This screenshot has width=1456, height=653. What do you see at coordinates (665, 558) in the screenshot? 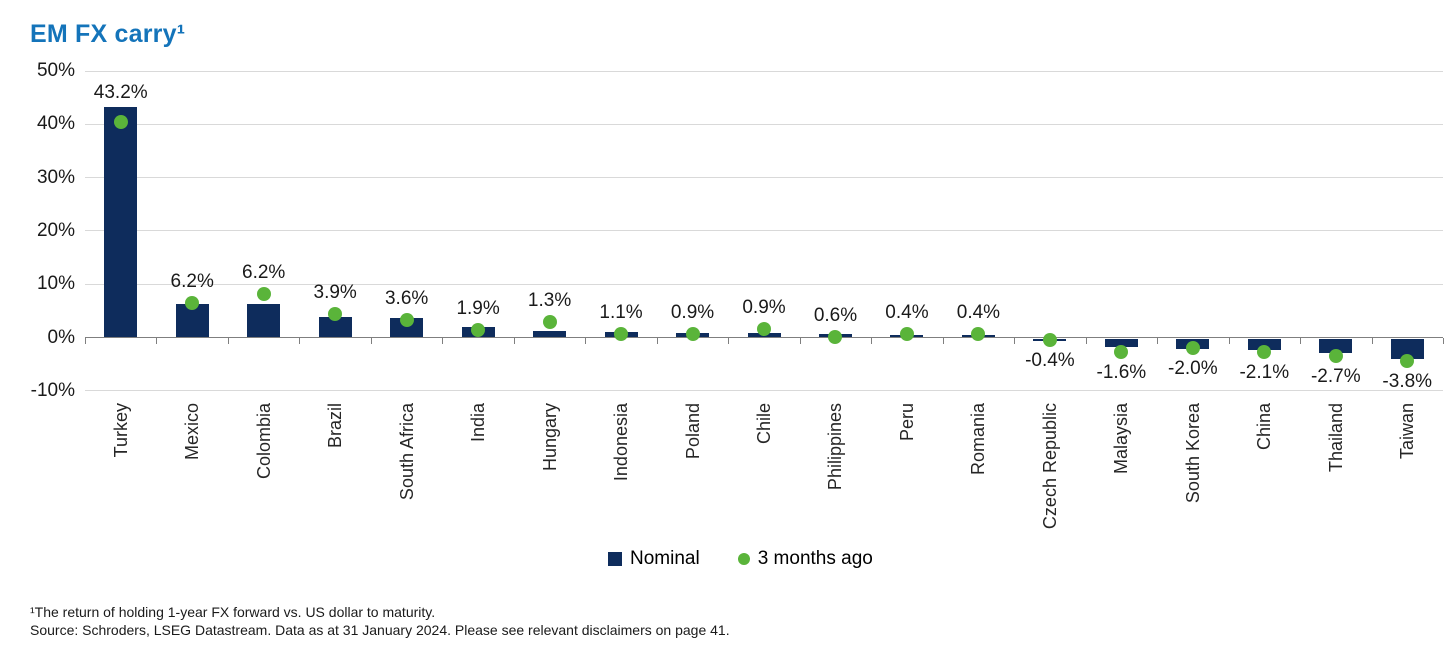
I see `legend-label-nominal: Nominal` at bounding box center [665, 558].